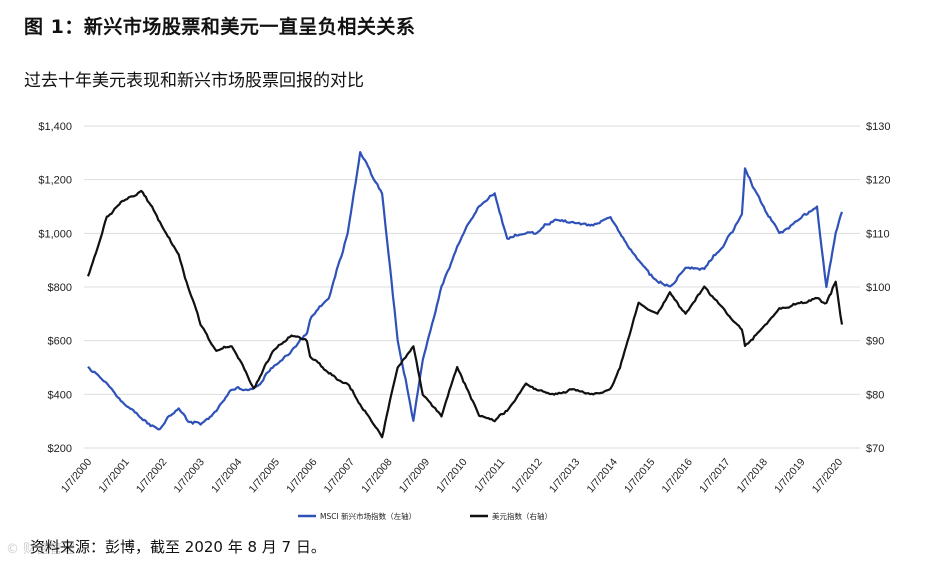 The width and height of the screenshot is (936, 566). Describe the element at coordinates (790, 475) in the screenshot. I see `x-tick-label: 1/7/2019` at that location.